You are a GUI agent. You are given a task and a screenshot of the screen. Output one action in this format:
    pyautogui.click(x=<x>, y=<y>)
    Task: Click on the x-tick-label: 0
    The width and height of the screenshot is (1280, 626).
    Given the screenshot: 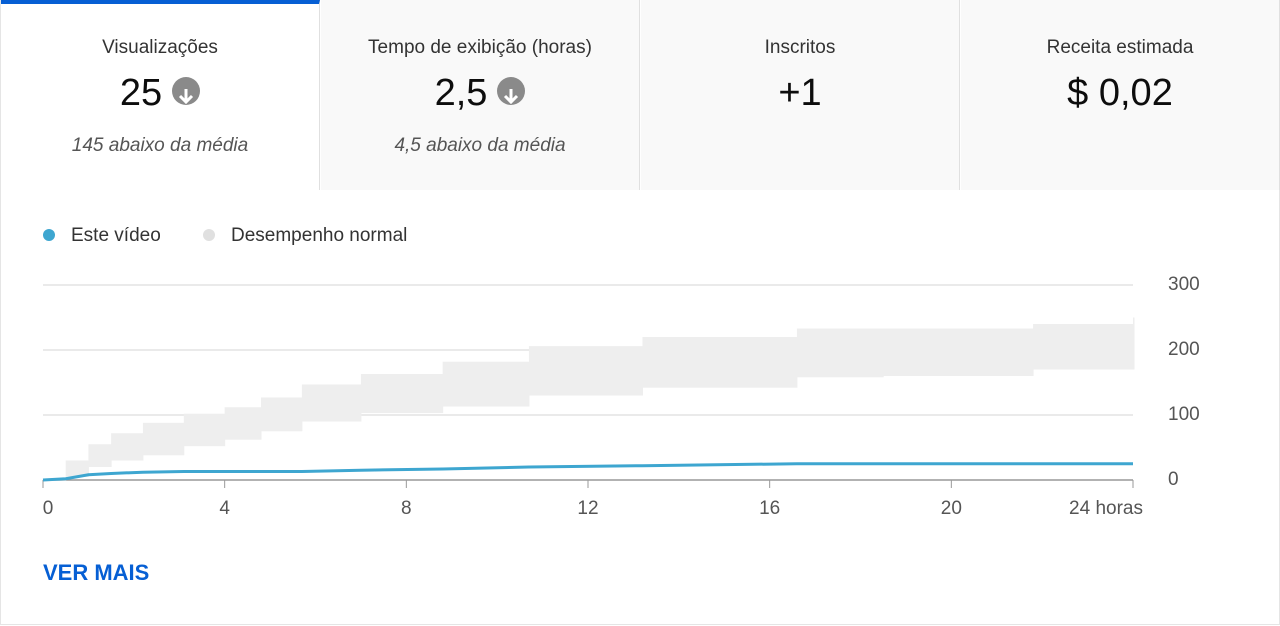 What is the action you would take?
    pyautogui.click(x=48, y=508)
    